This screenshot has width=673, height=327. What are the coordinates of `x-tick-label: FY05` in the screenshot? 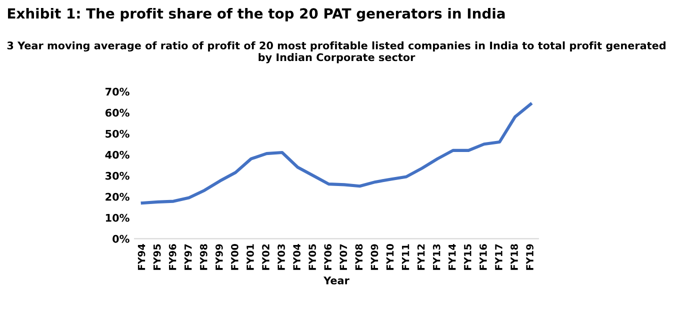 It's located at (312, 257).